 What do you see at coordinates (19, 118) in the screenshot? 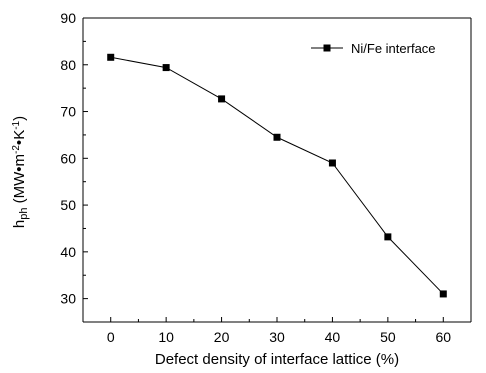
I see `y-axis-title-unit-close: )` at bounding box center [19, 118].